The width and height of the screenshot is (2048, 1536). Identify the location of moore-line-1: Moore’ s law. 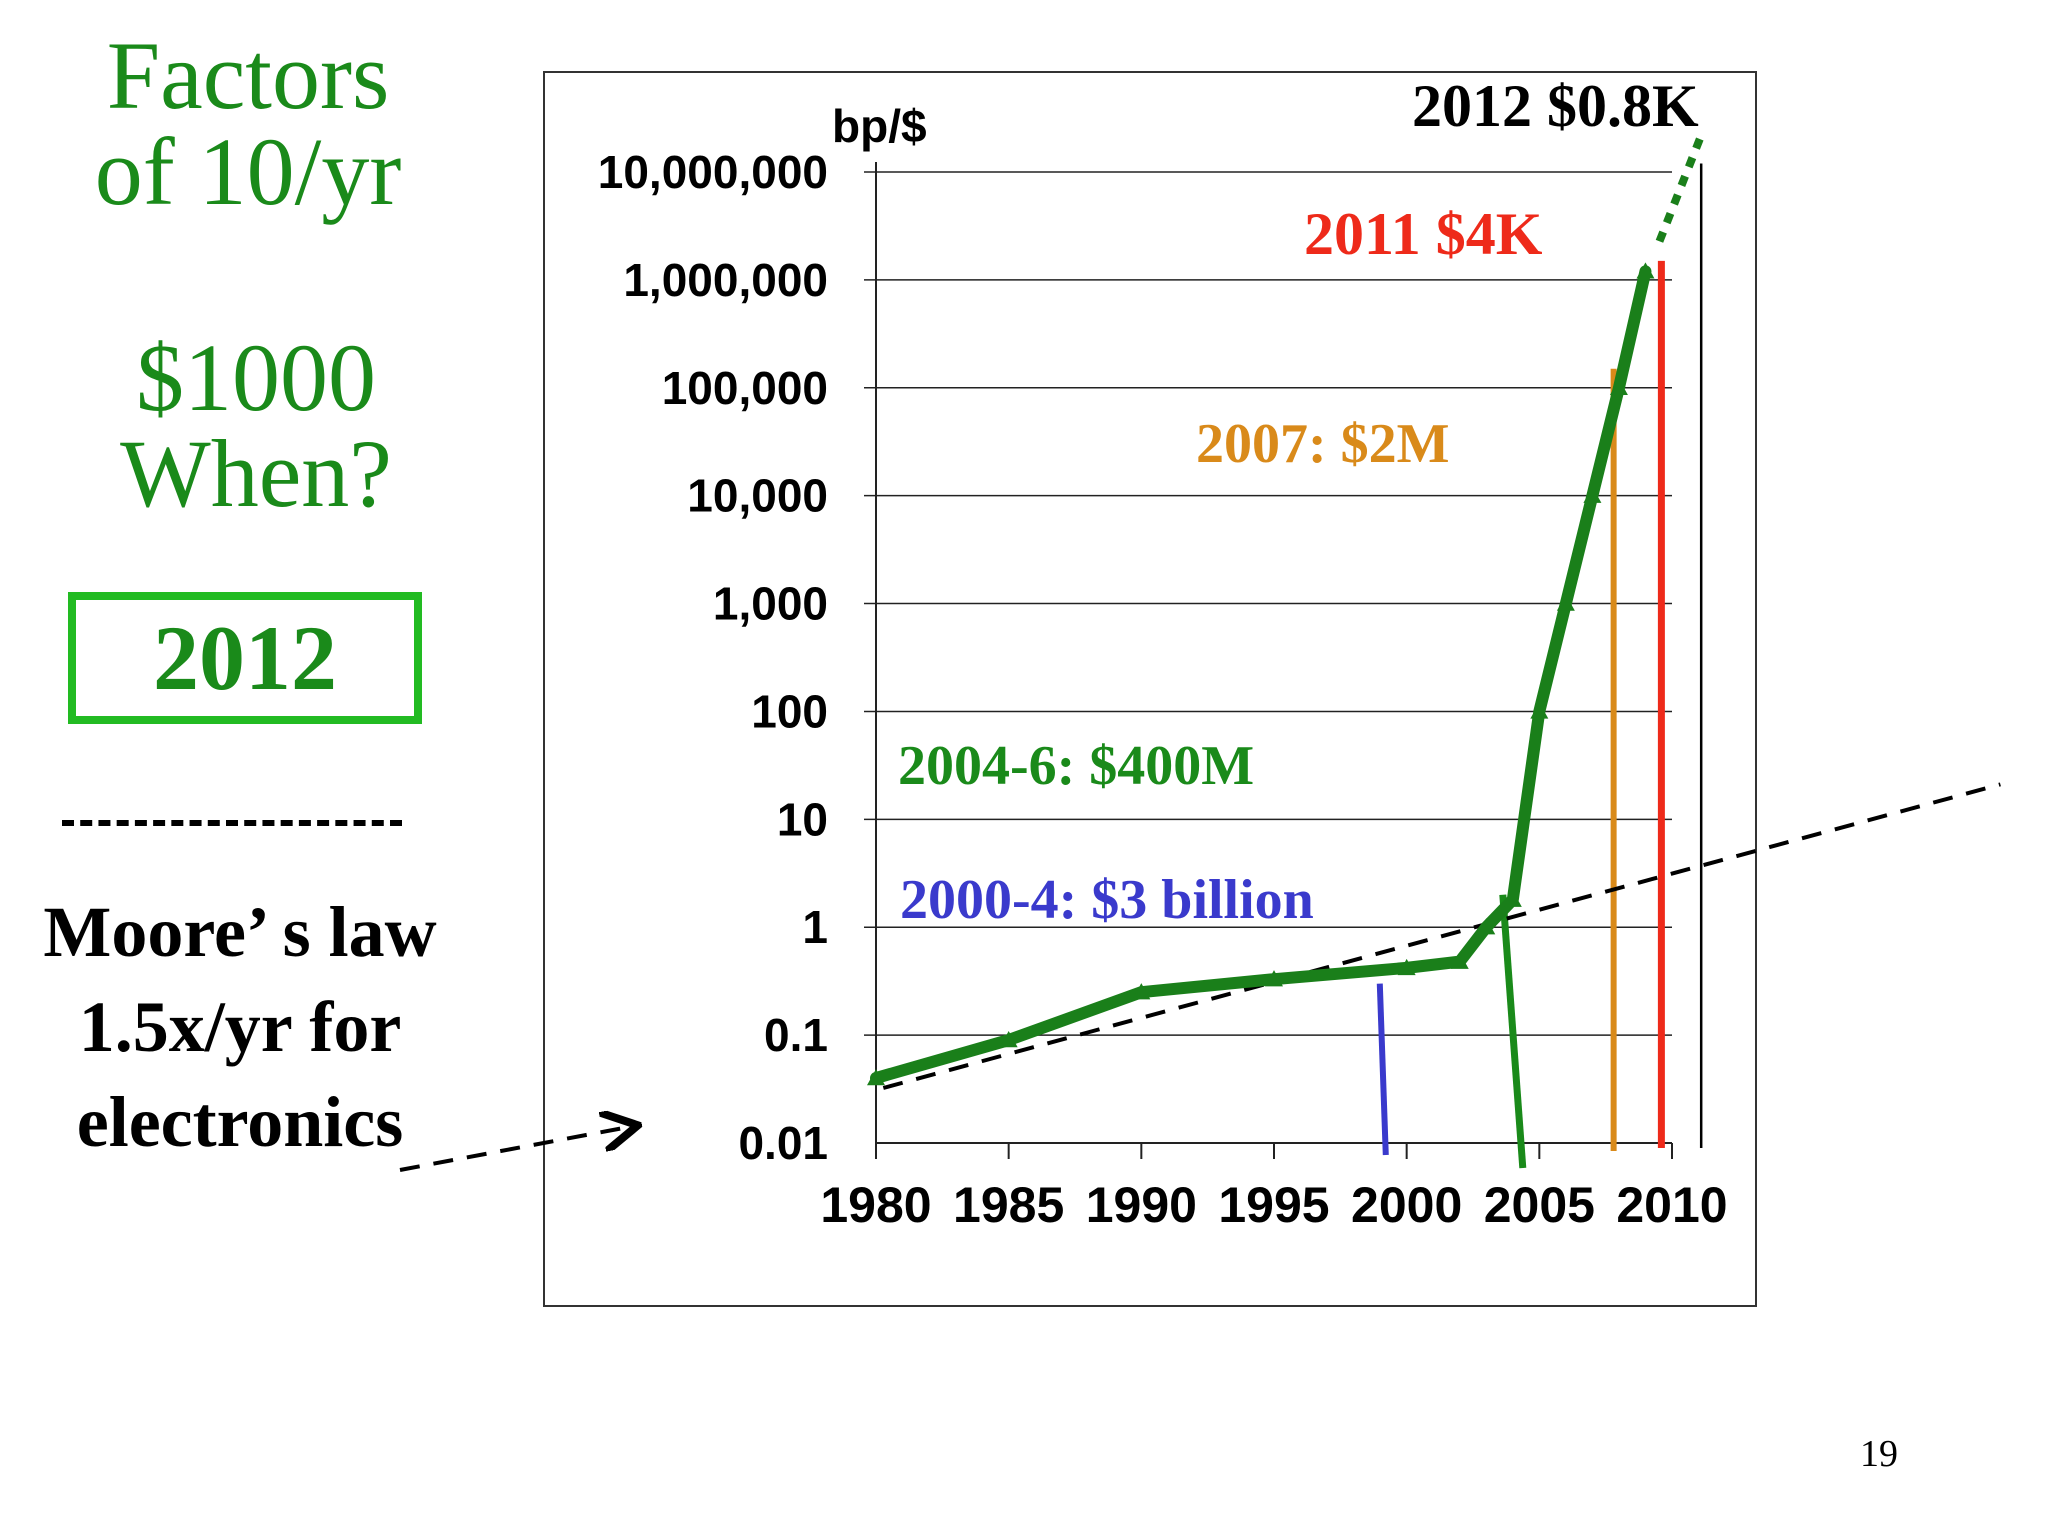
(240, 932).